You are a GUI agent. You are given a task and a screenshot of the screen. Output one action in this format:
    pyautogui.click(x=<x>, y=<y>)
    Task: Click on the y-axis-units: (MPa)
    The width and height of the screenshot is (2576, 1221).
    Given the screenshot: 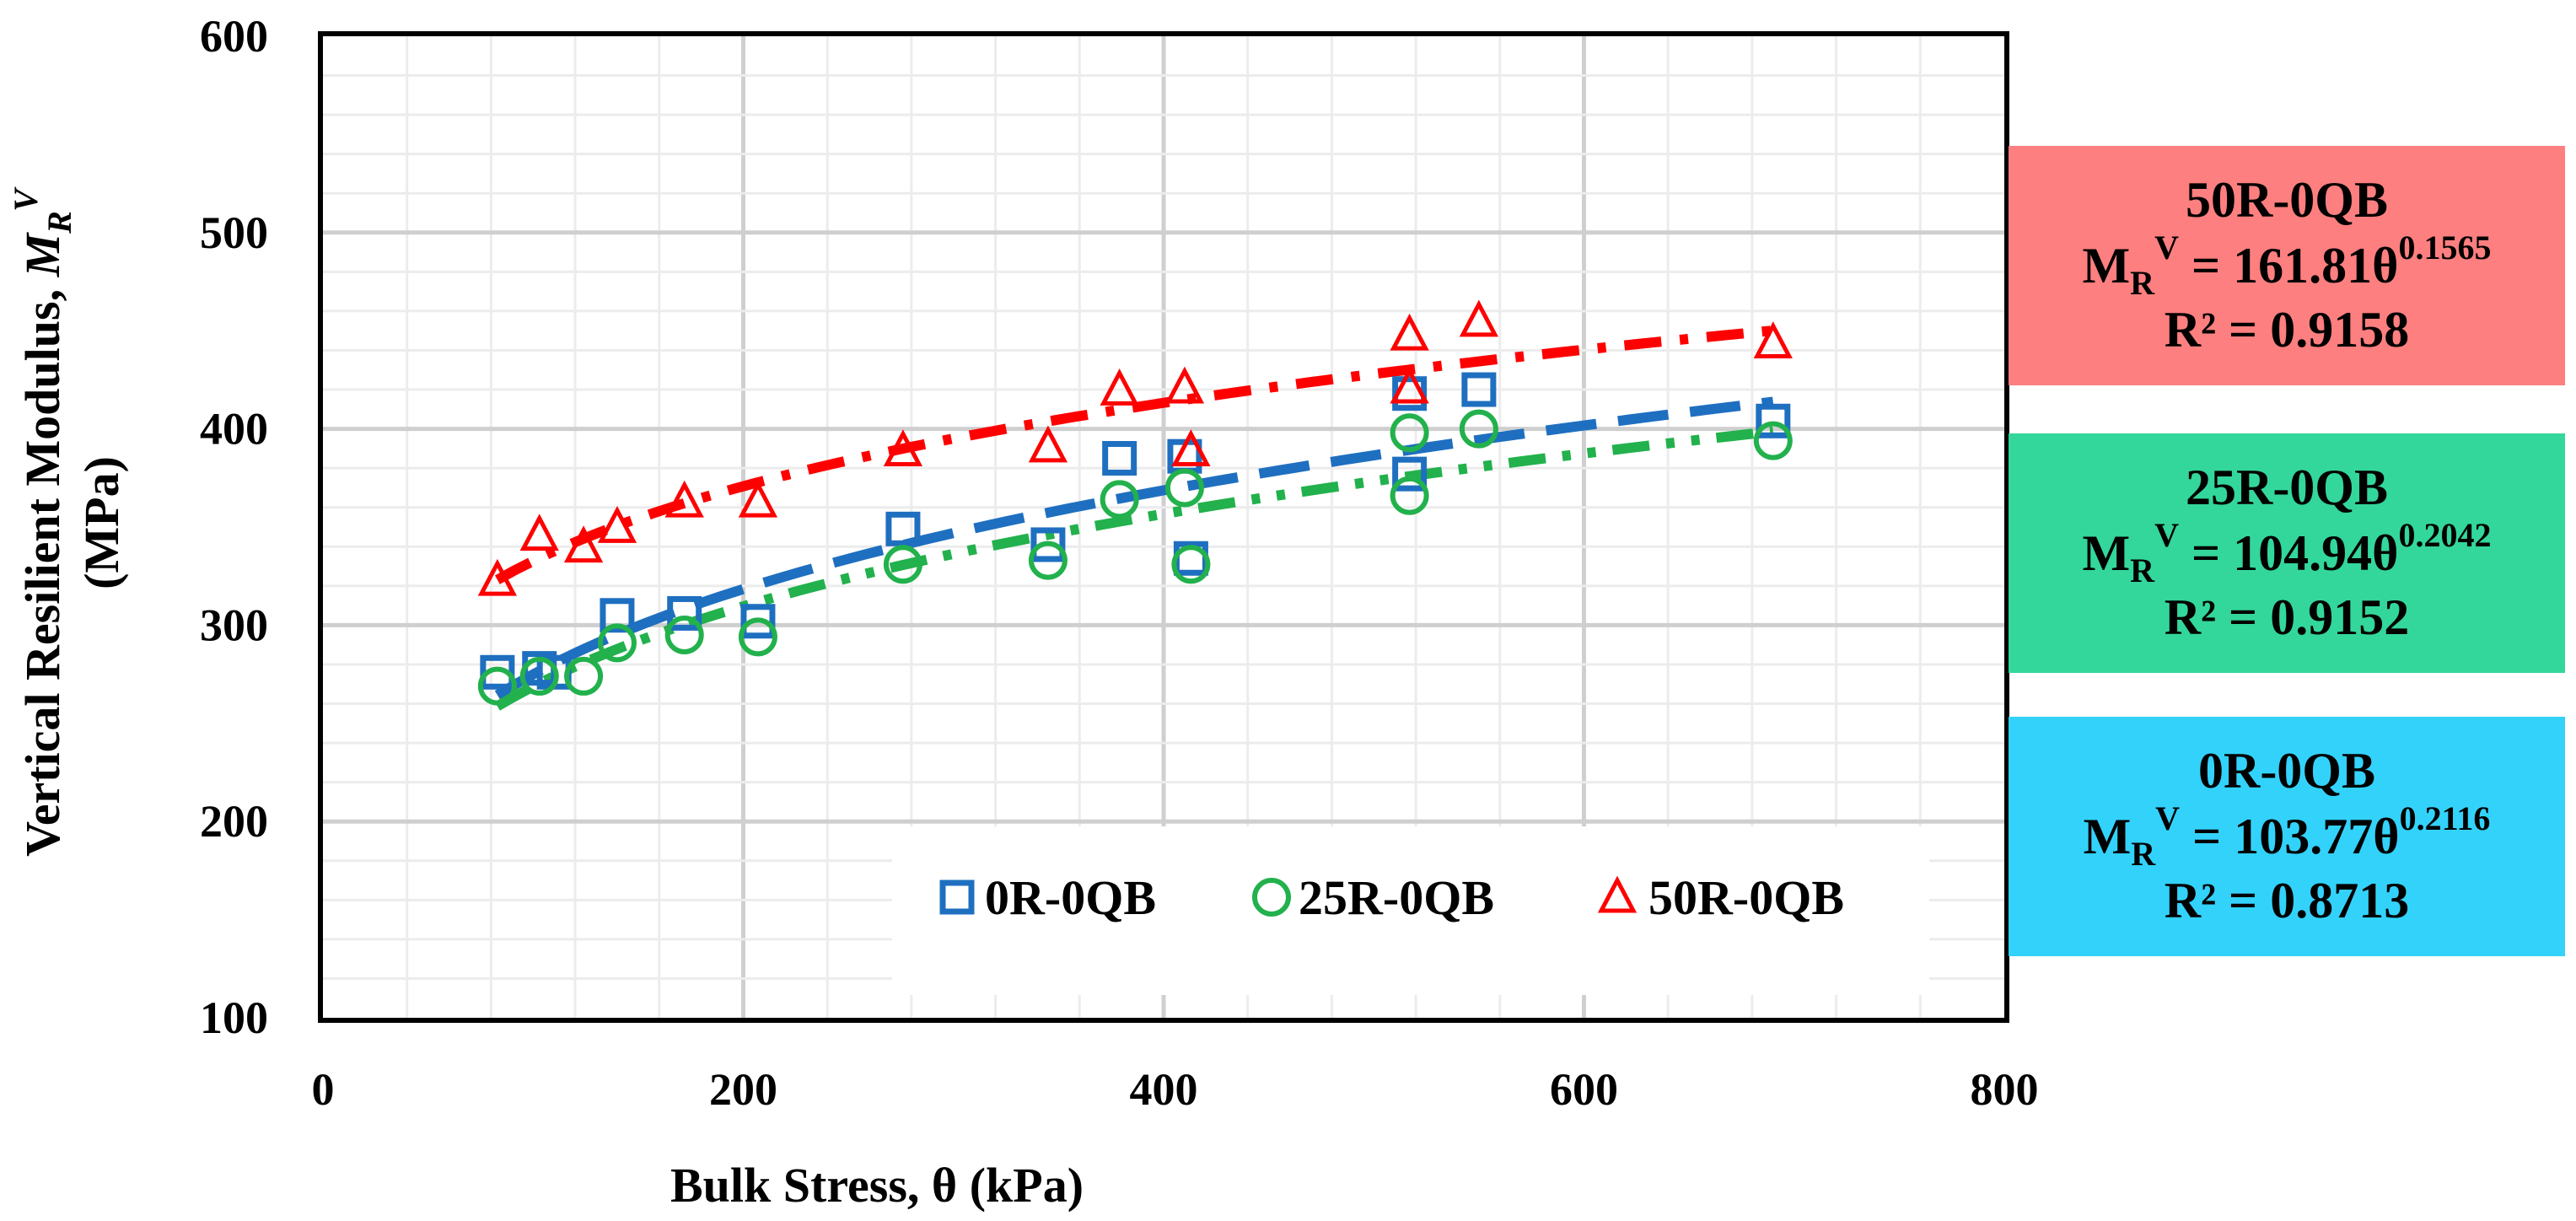 What is the action you would take?
    pyautogui.click(x=101, y=522)
    